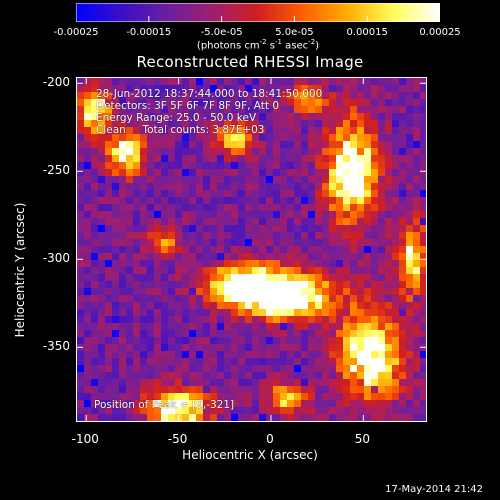  What do you see at coordinates (85, 439) in the screenshot?
I see `x-tick-label: -100` at bounding box center [85, 439].